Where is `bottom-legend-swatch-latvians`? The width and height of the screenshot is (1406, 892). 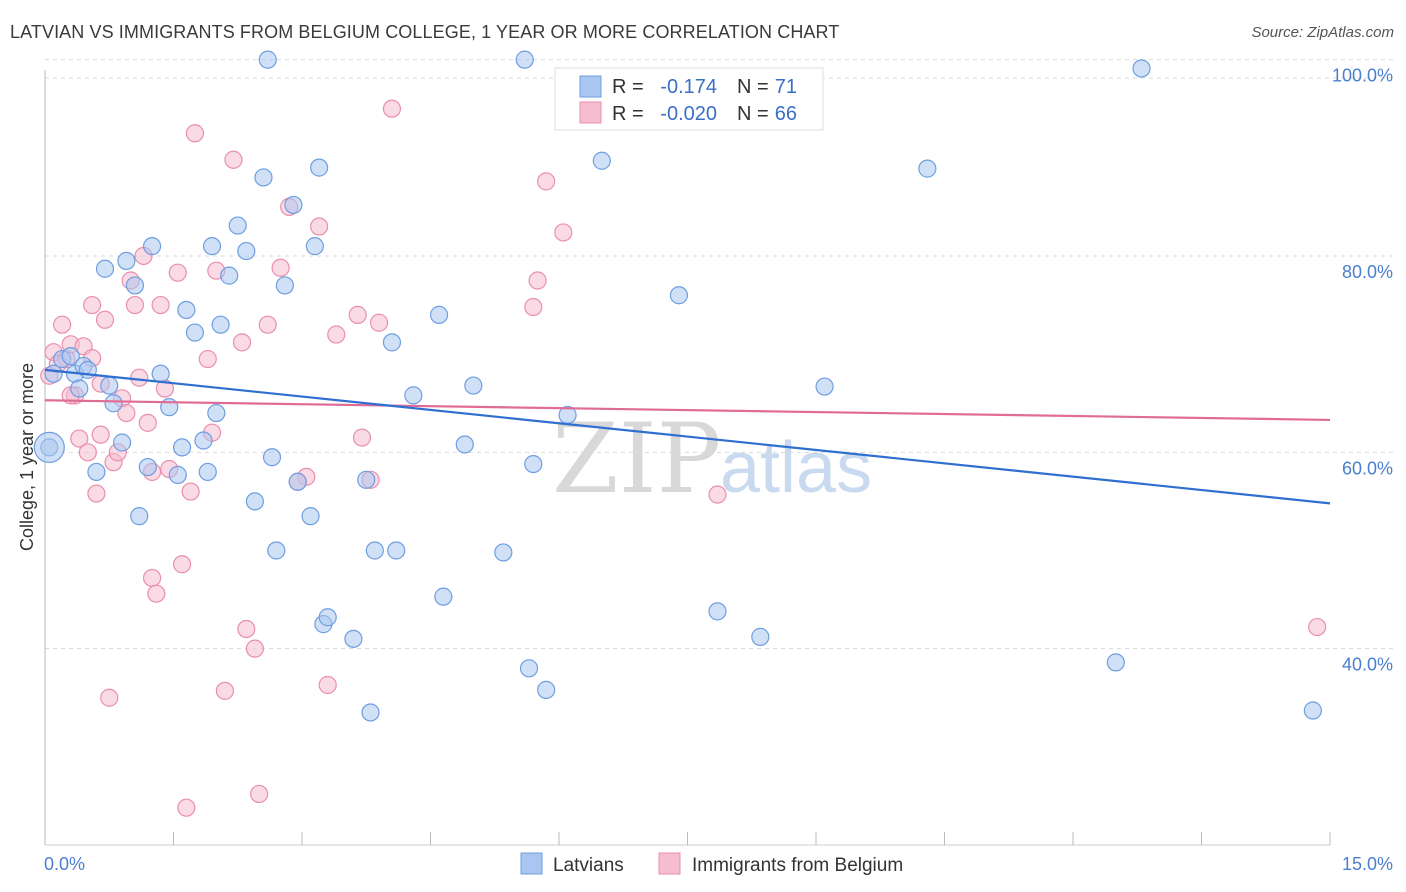
bottom-legend-swatch-latvians is located at coordinates (531, 863).